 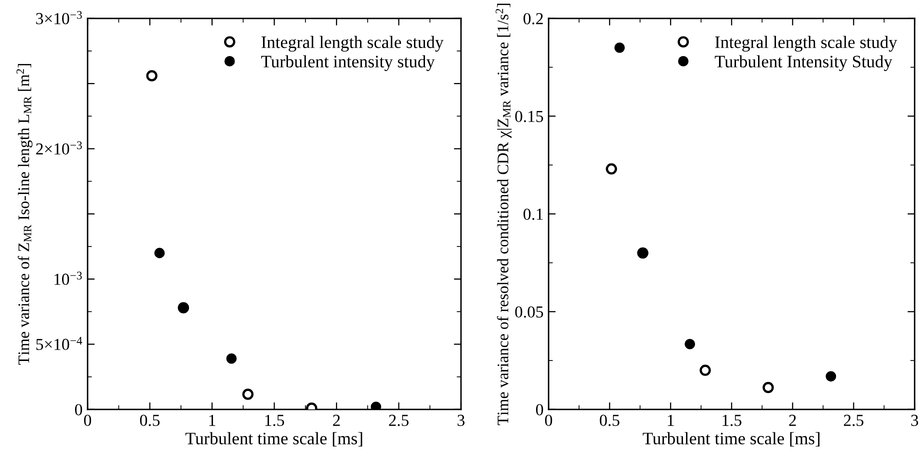 What do you see at coordinates (529, 116) in the screenshot?
I see `y-tick-label: 0.15` at bounding box center [529, 116].